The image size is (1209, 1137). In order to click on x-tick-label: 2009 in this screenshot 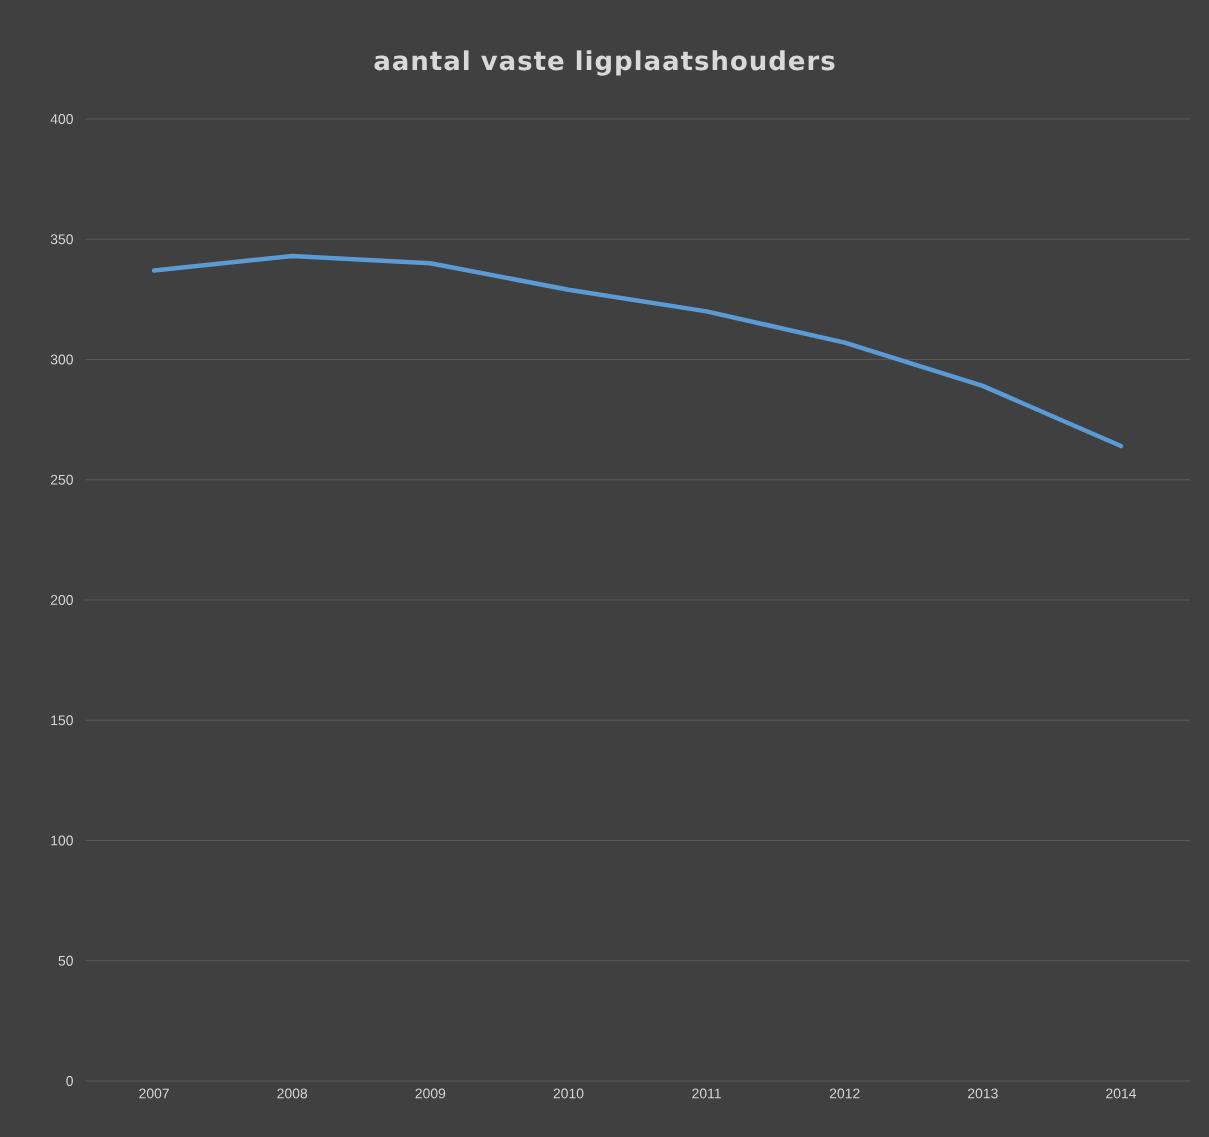, I will do `click(430, 1093)`.